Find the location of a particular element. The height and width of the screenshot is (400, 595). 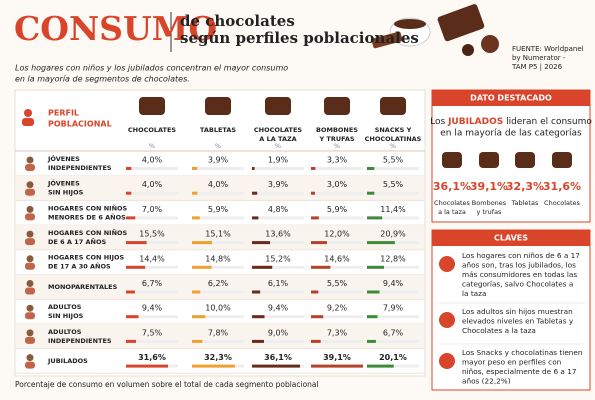

column-name: Y TRUFAS is located at coordinates (336, 139).